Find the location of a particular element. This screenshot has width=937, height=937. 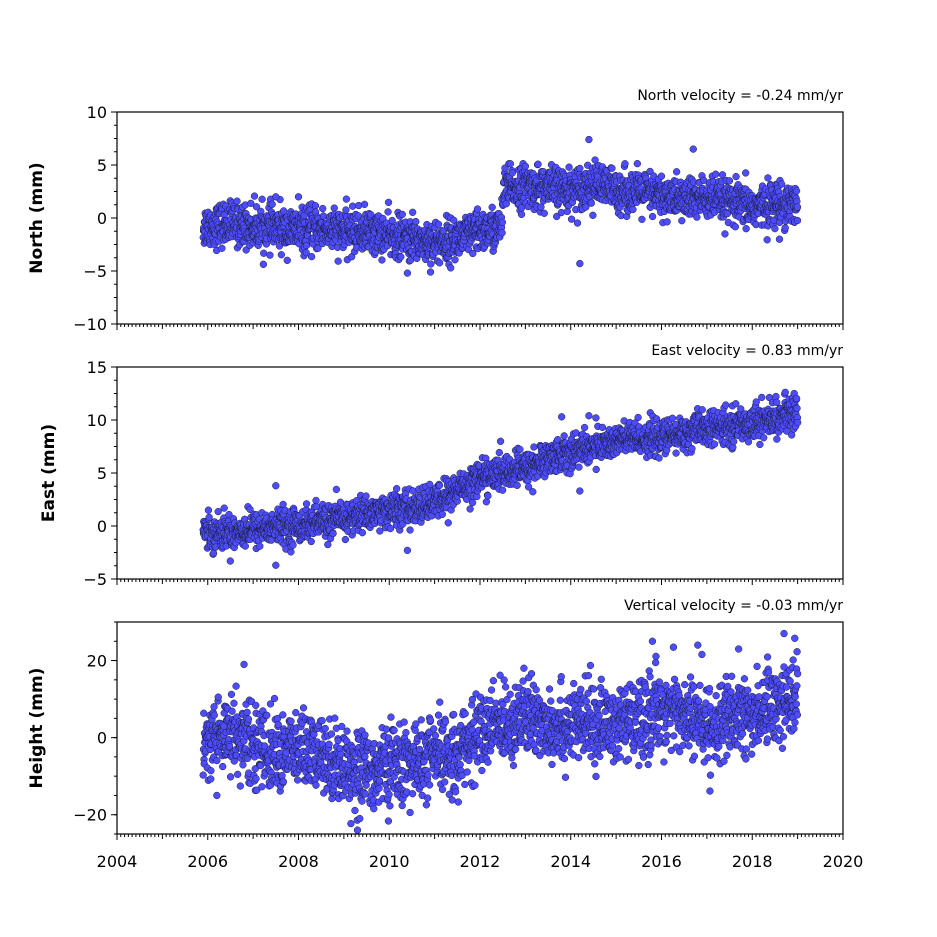

north-velocity-annotation: North velocity = -0.24 mm/yr is located at coordinates (740, 96).